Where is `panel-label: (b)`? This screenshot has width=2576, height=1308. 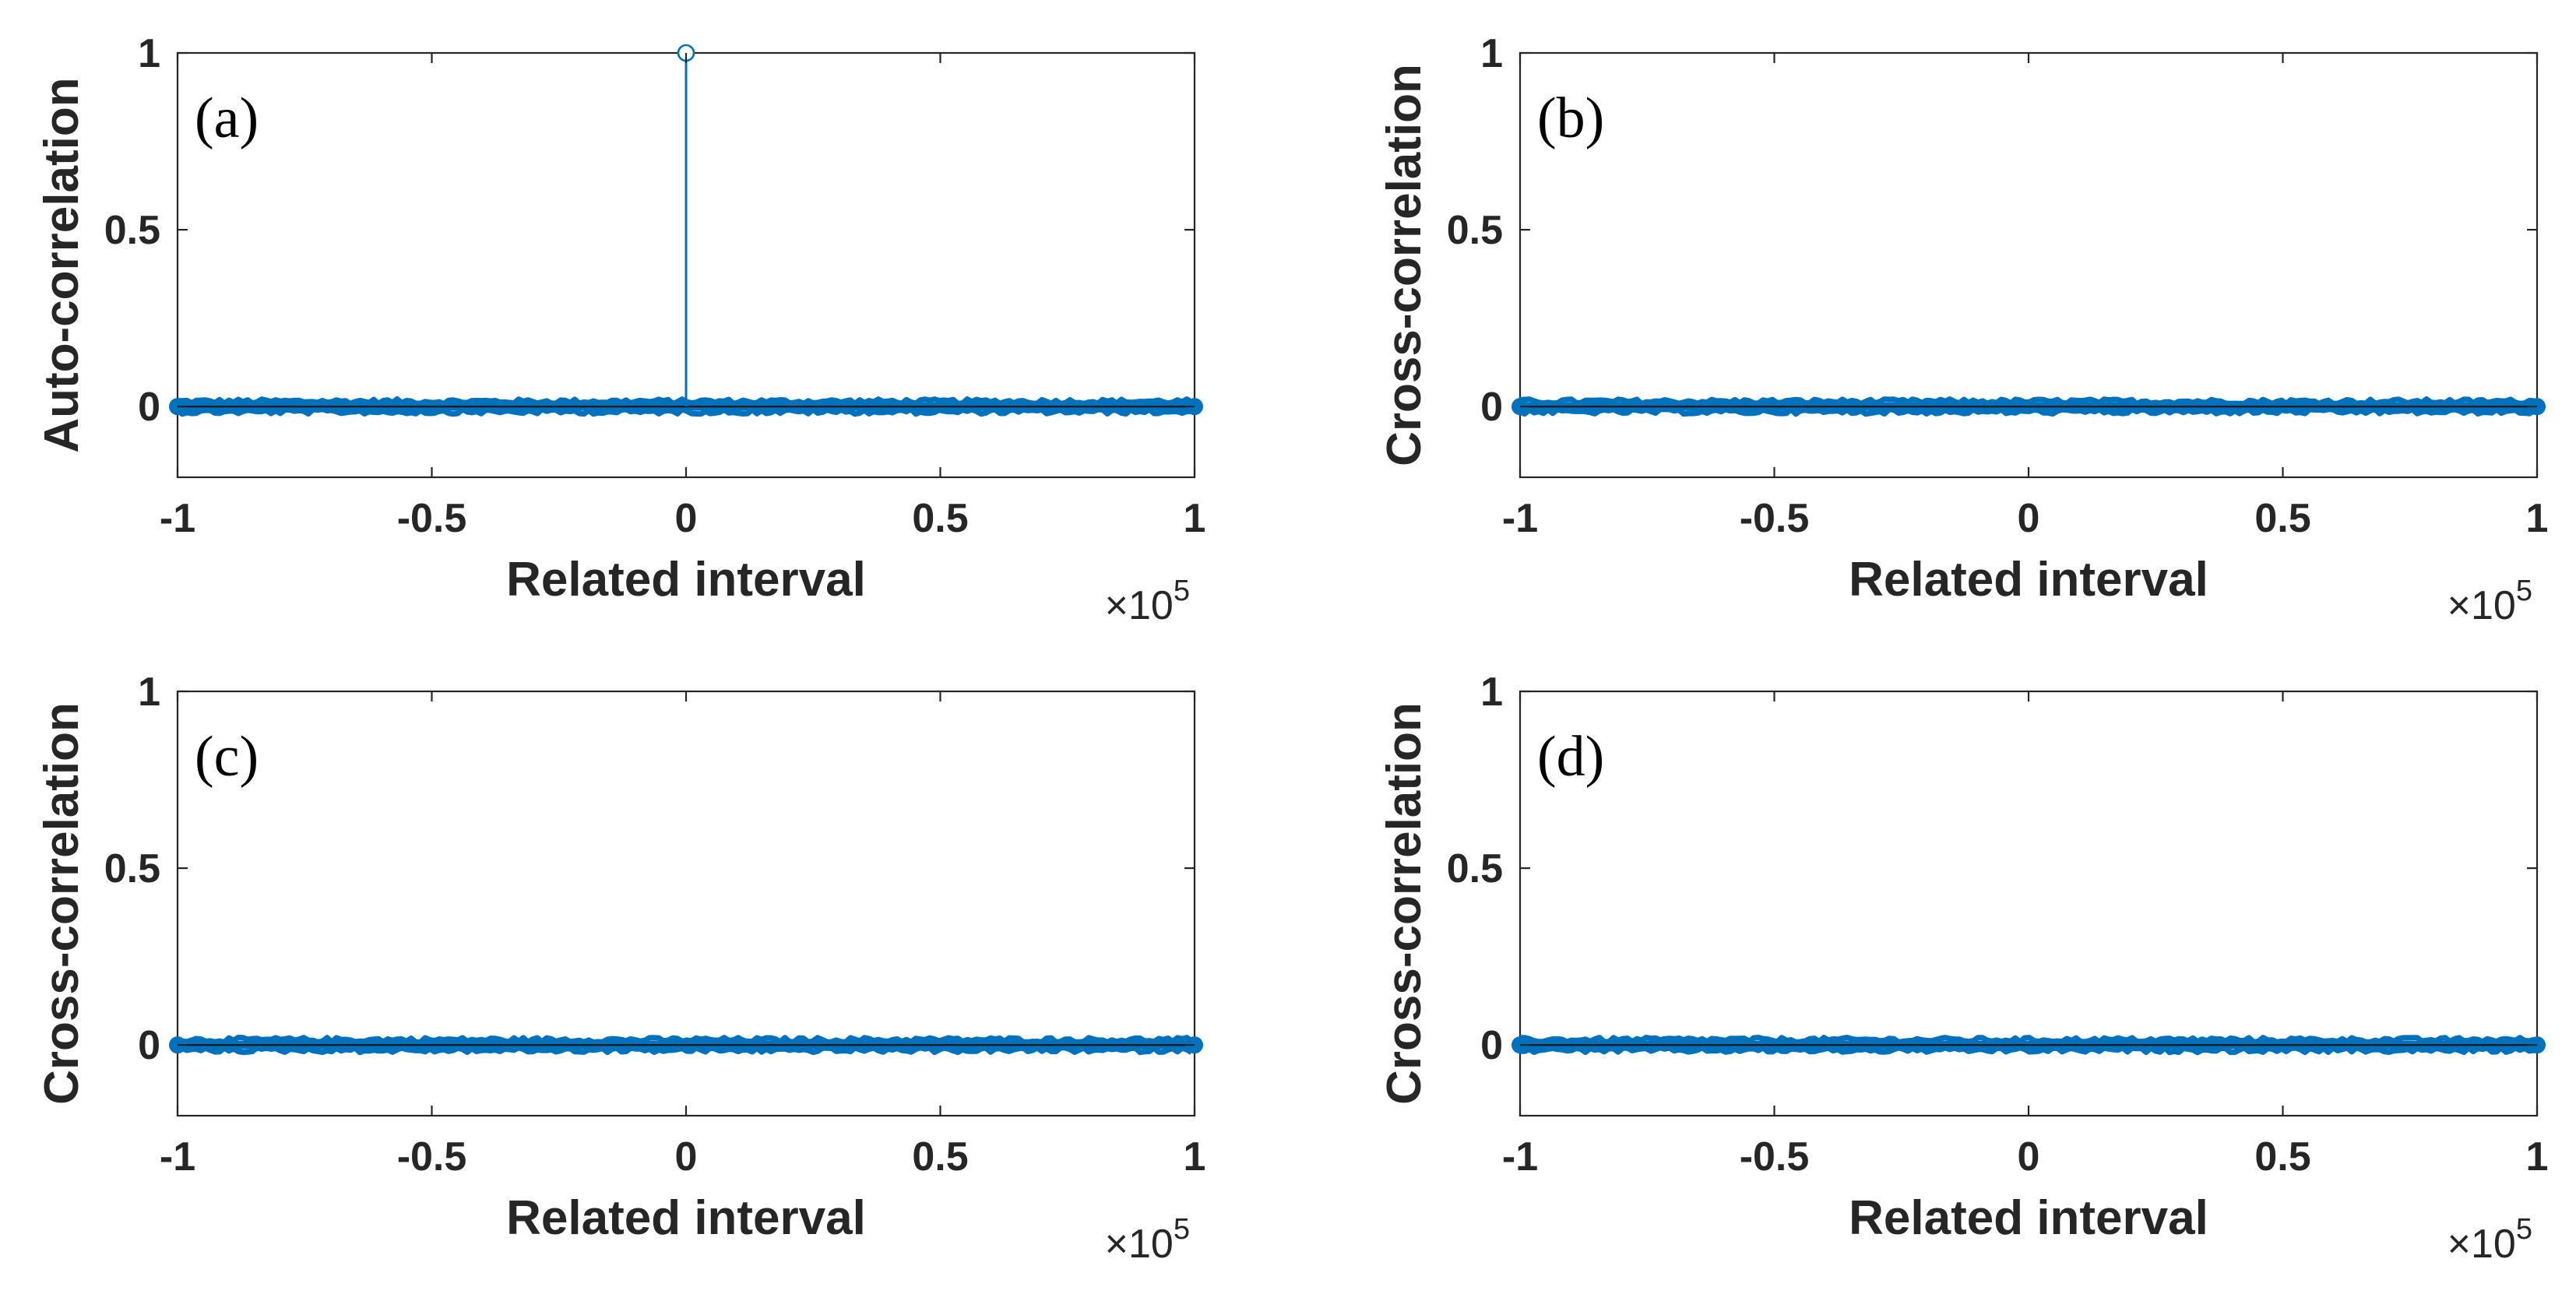
panel-label: (b) is located at coordinates (1570, 118).